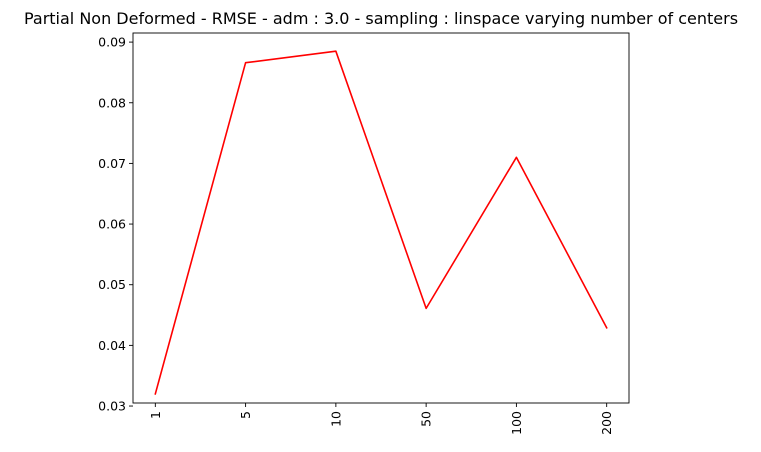 The image size is (761, 452). What do you see at coordinates (112, 224) in the screenshot?
I see `y-tick-label-3: 0.06` at bounding box center [112, 224].